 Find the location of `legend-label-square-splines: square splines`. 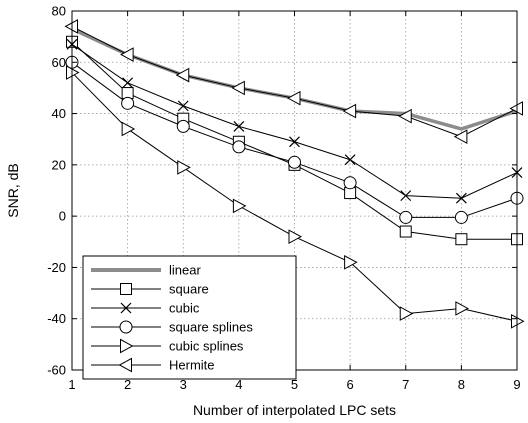

legend-label-square-splines: square splines is located at coordinates (211, 327).